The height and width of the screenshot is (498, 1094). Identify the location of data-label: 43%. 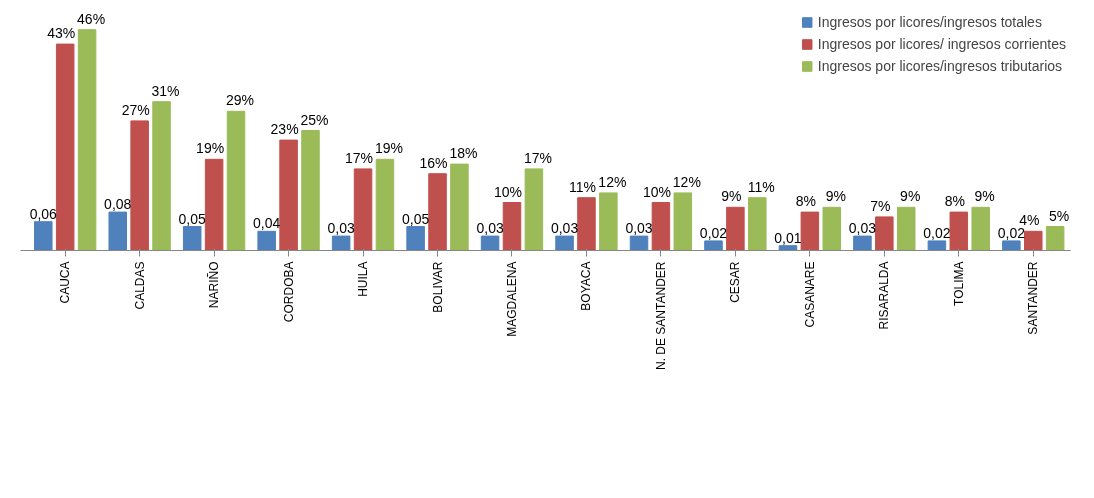
(61, 33).